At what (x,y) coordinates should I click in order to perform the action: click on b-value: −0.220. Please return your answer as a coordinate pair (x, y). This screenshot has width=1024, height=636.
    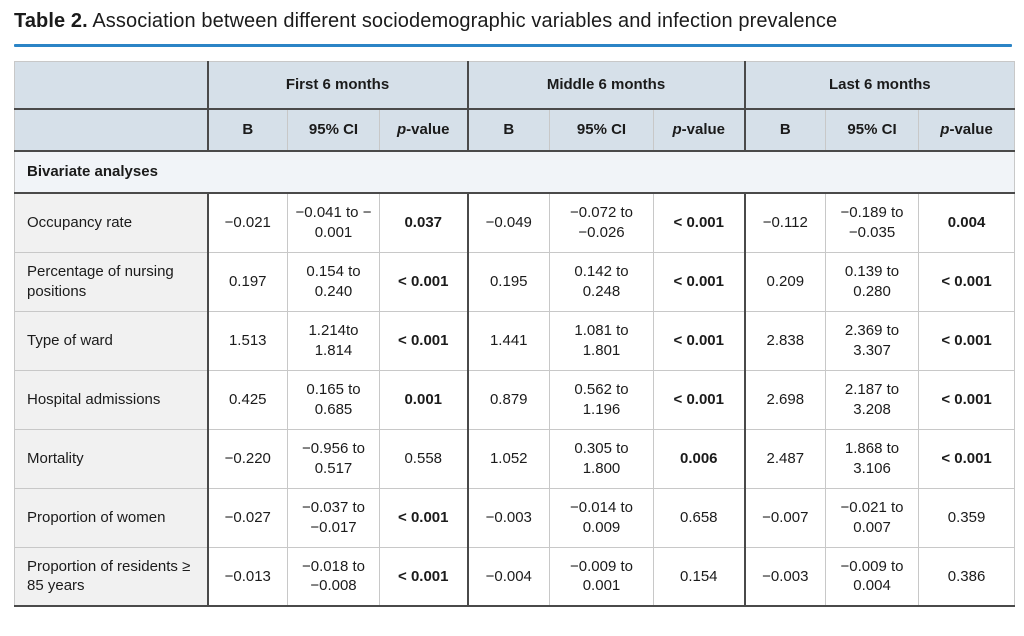
    Looking at the image, I should click on (247, 458).